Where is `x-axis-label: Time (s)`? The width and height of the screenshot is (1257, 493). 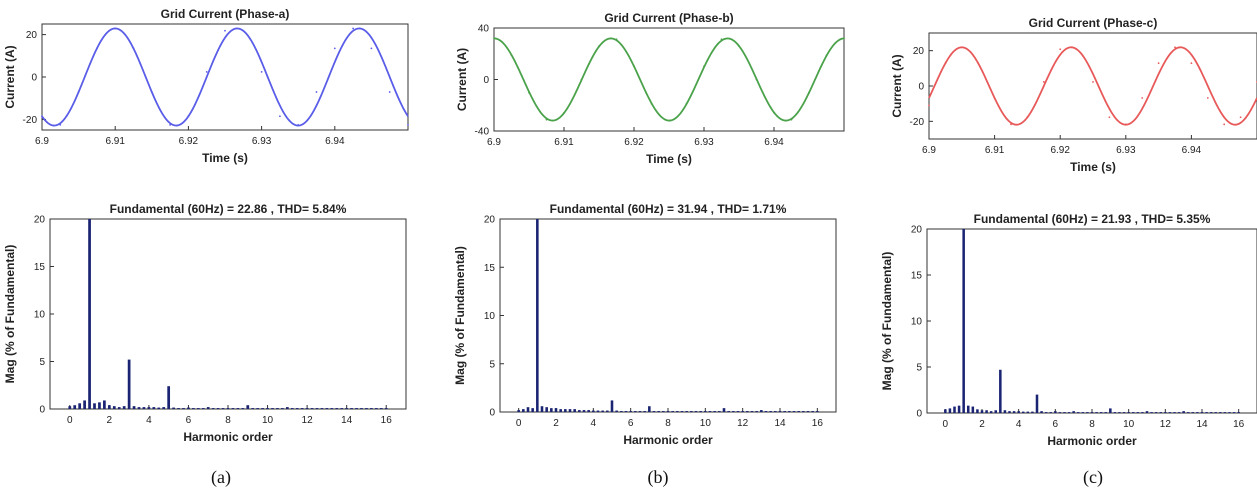
x-axis-label: Time (s) is located at coordinates (1093, 167).